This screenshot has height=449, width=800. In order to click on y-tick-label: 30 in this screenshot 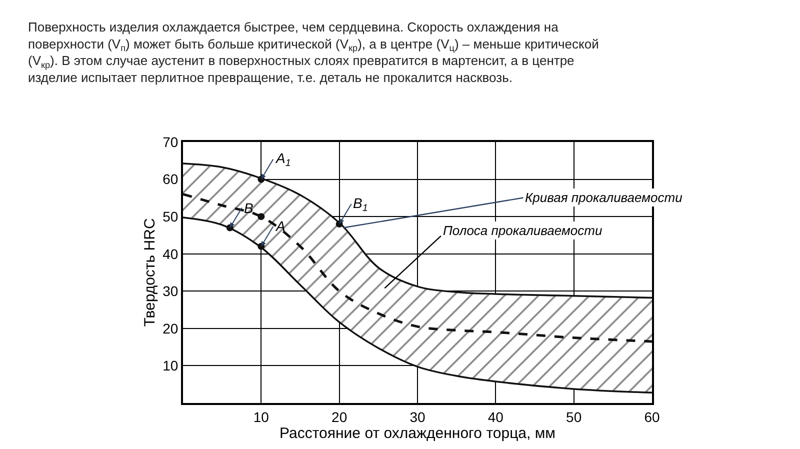, I will do `click(170, 291)`.